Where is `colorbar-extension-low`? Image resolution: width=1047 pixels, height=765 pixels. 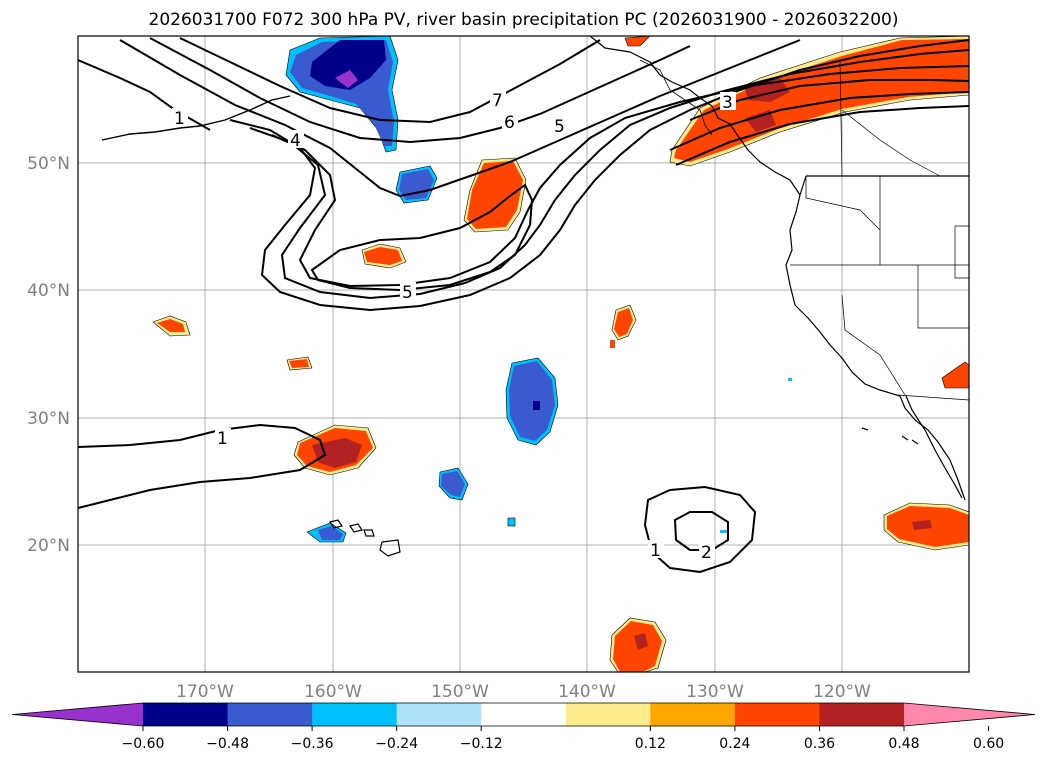 colorbar-extension-low is located at coordinates (77, 714).